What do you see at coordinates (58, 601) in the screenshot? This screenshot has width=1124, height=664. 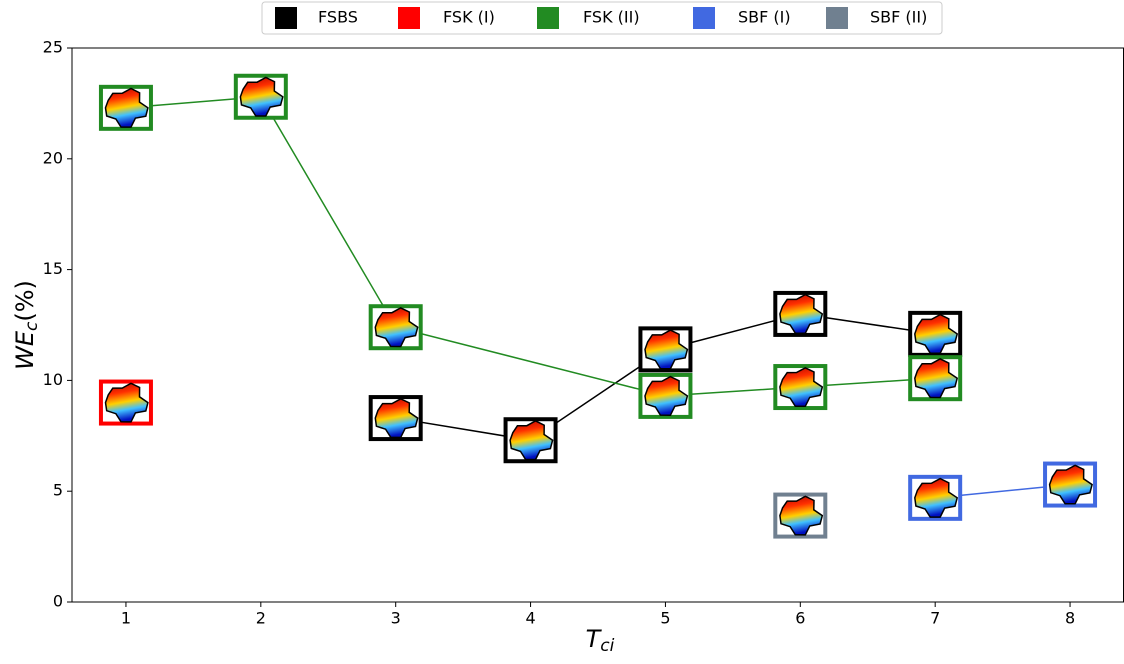 I see `y-tick-label: 0` at bounding box center [58, 601].